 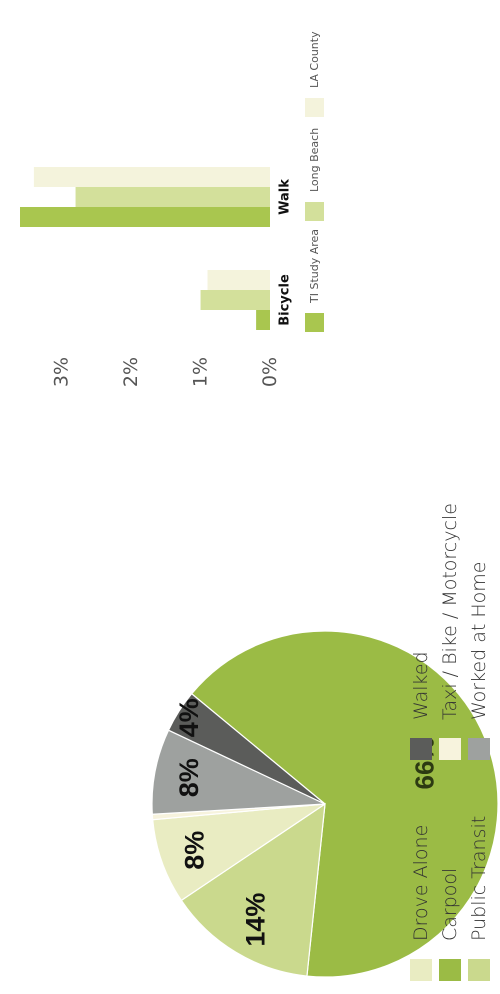 I want to click on pie-label-drove-alone: 8%, so click(x=195, y=850).